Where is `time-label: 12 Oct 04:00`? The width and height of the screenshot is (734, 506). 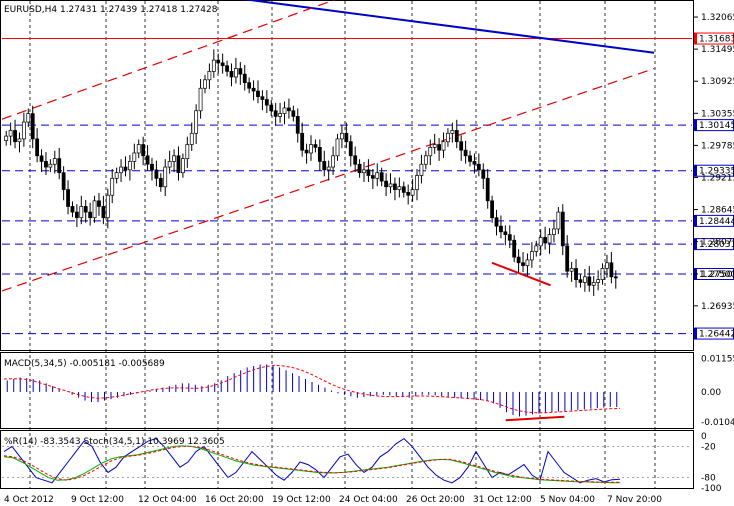 time-label: 12 Oct 04:00 is located at coordinates (167, 500).